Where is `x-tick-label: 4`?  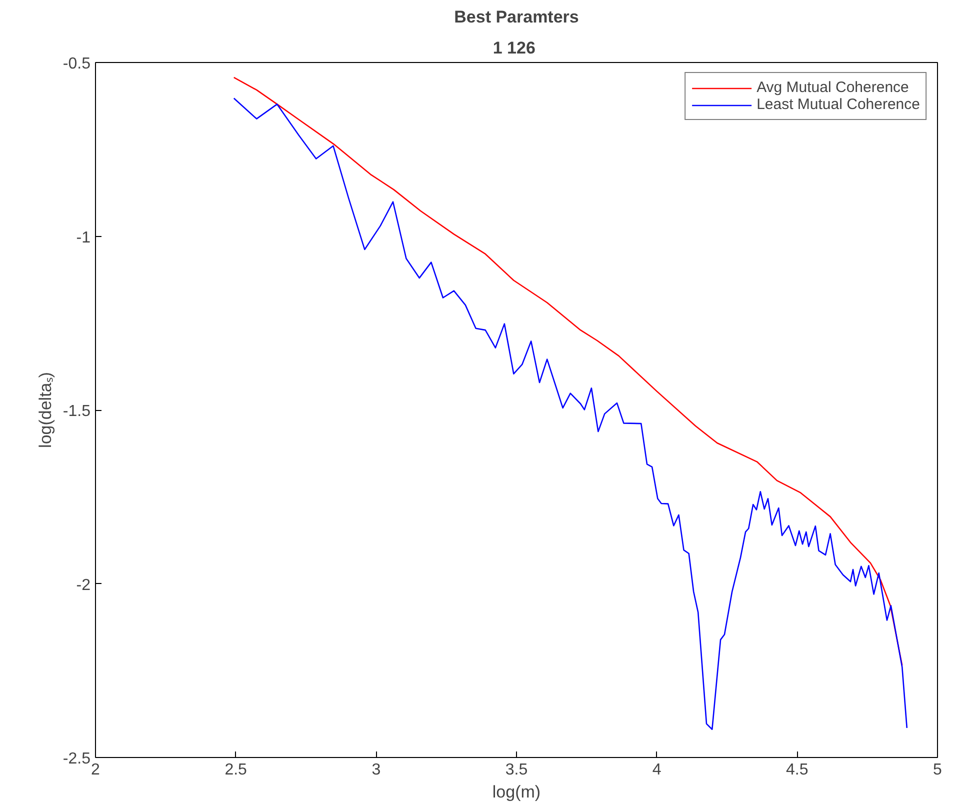 x-tick-label: 4 is located at coordinates (657, 770).